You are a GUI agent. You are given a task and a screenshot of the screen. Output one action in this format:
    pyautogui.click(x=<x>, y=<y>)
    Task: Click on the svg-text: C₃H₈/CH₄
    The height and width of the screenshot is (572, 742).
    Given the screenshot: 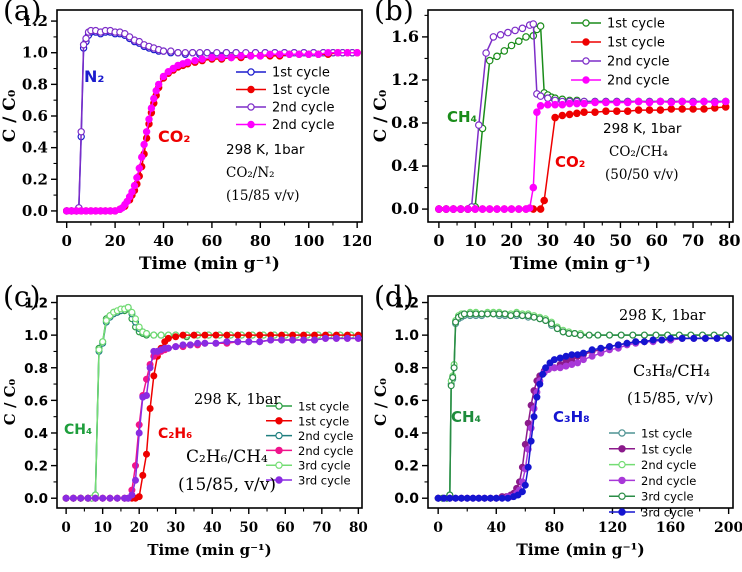 What is the action you would take?
    pyautogui.click(x=671, y=370)
    